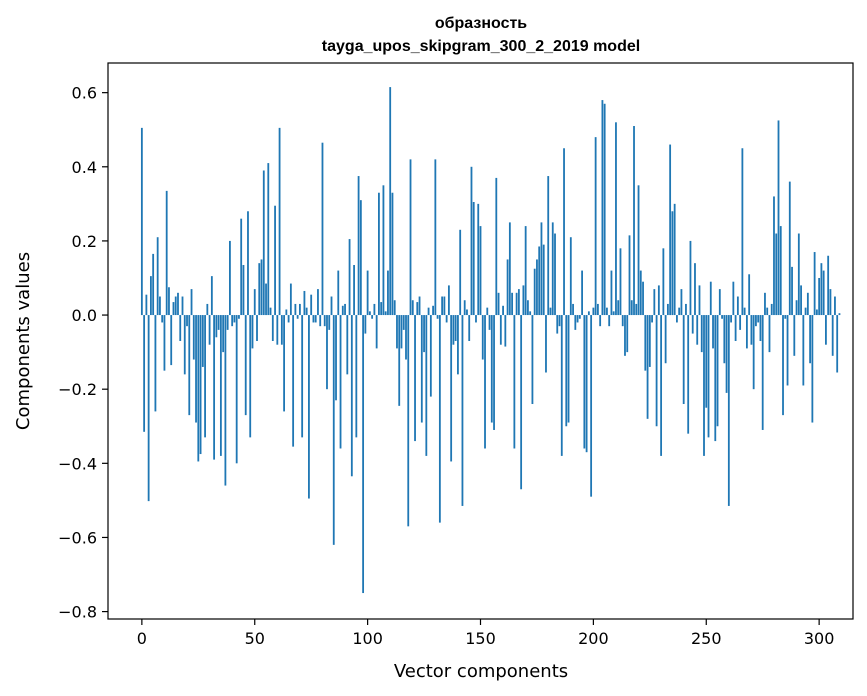 The image size is (867, 696). I want to click on y-tick-label: 0.2, so click(84, 241).